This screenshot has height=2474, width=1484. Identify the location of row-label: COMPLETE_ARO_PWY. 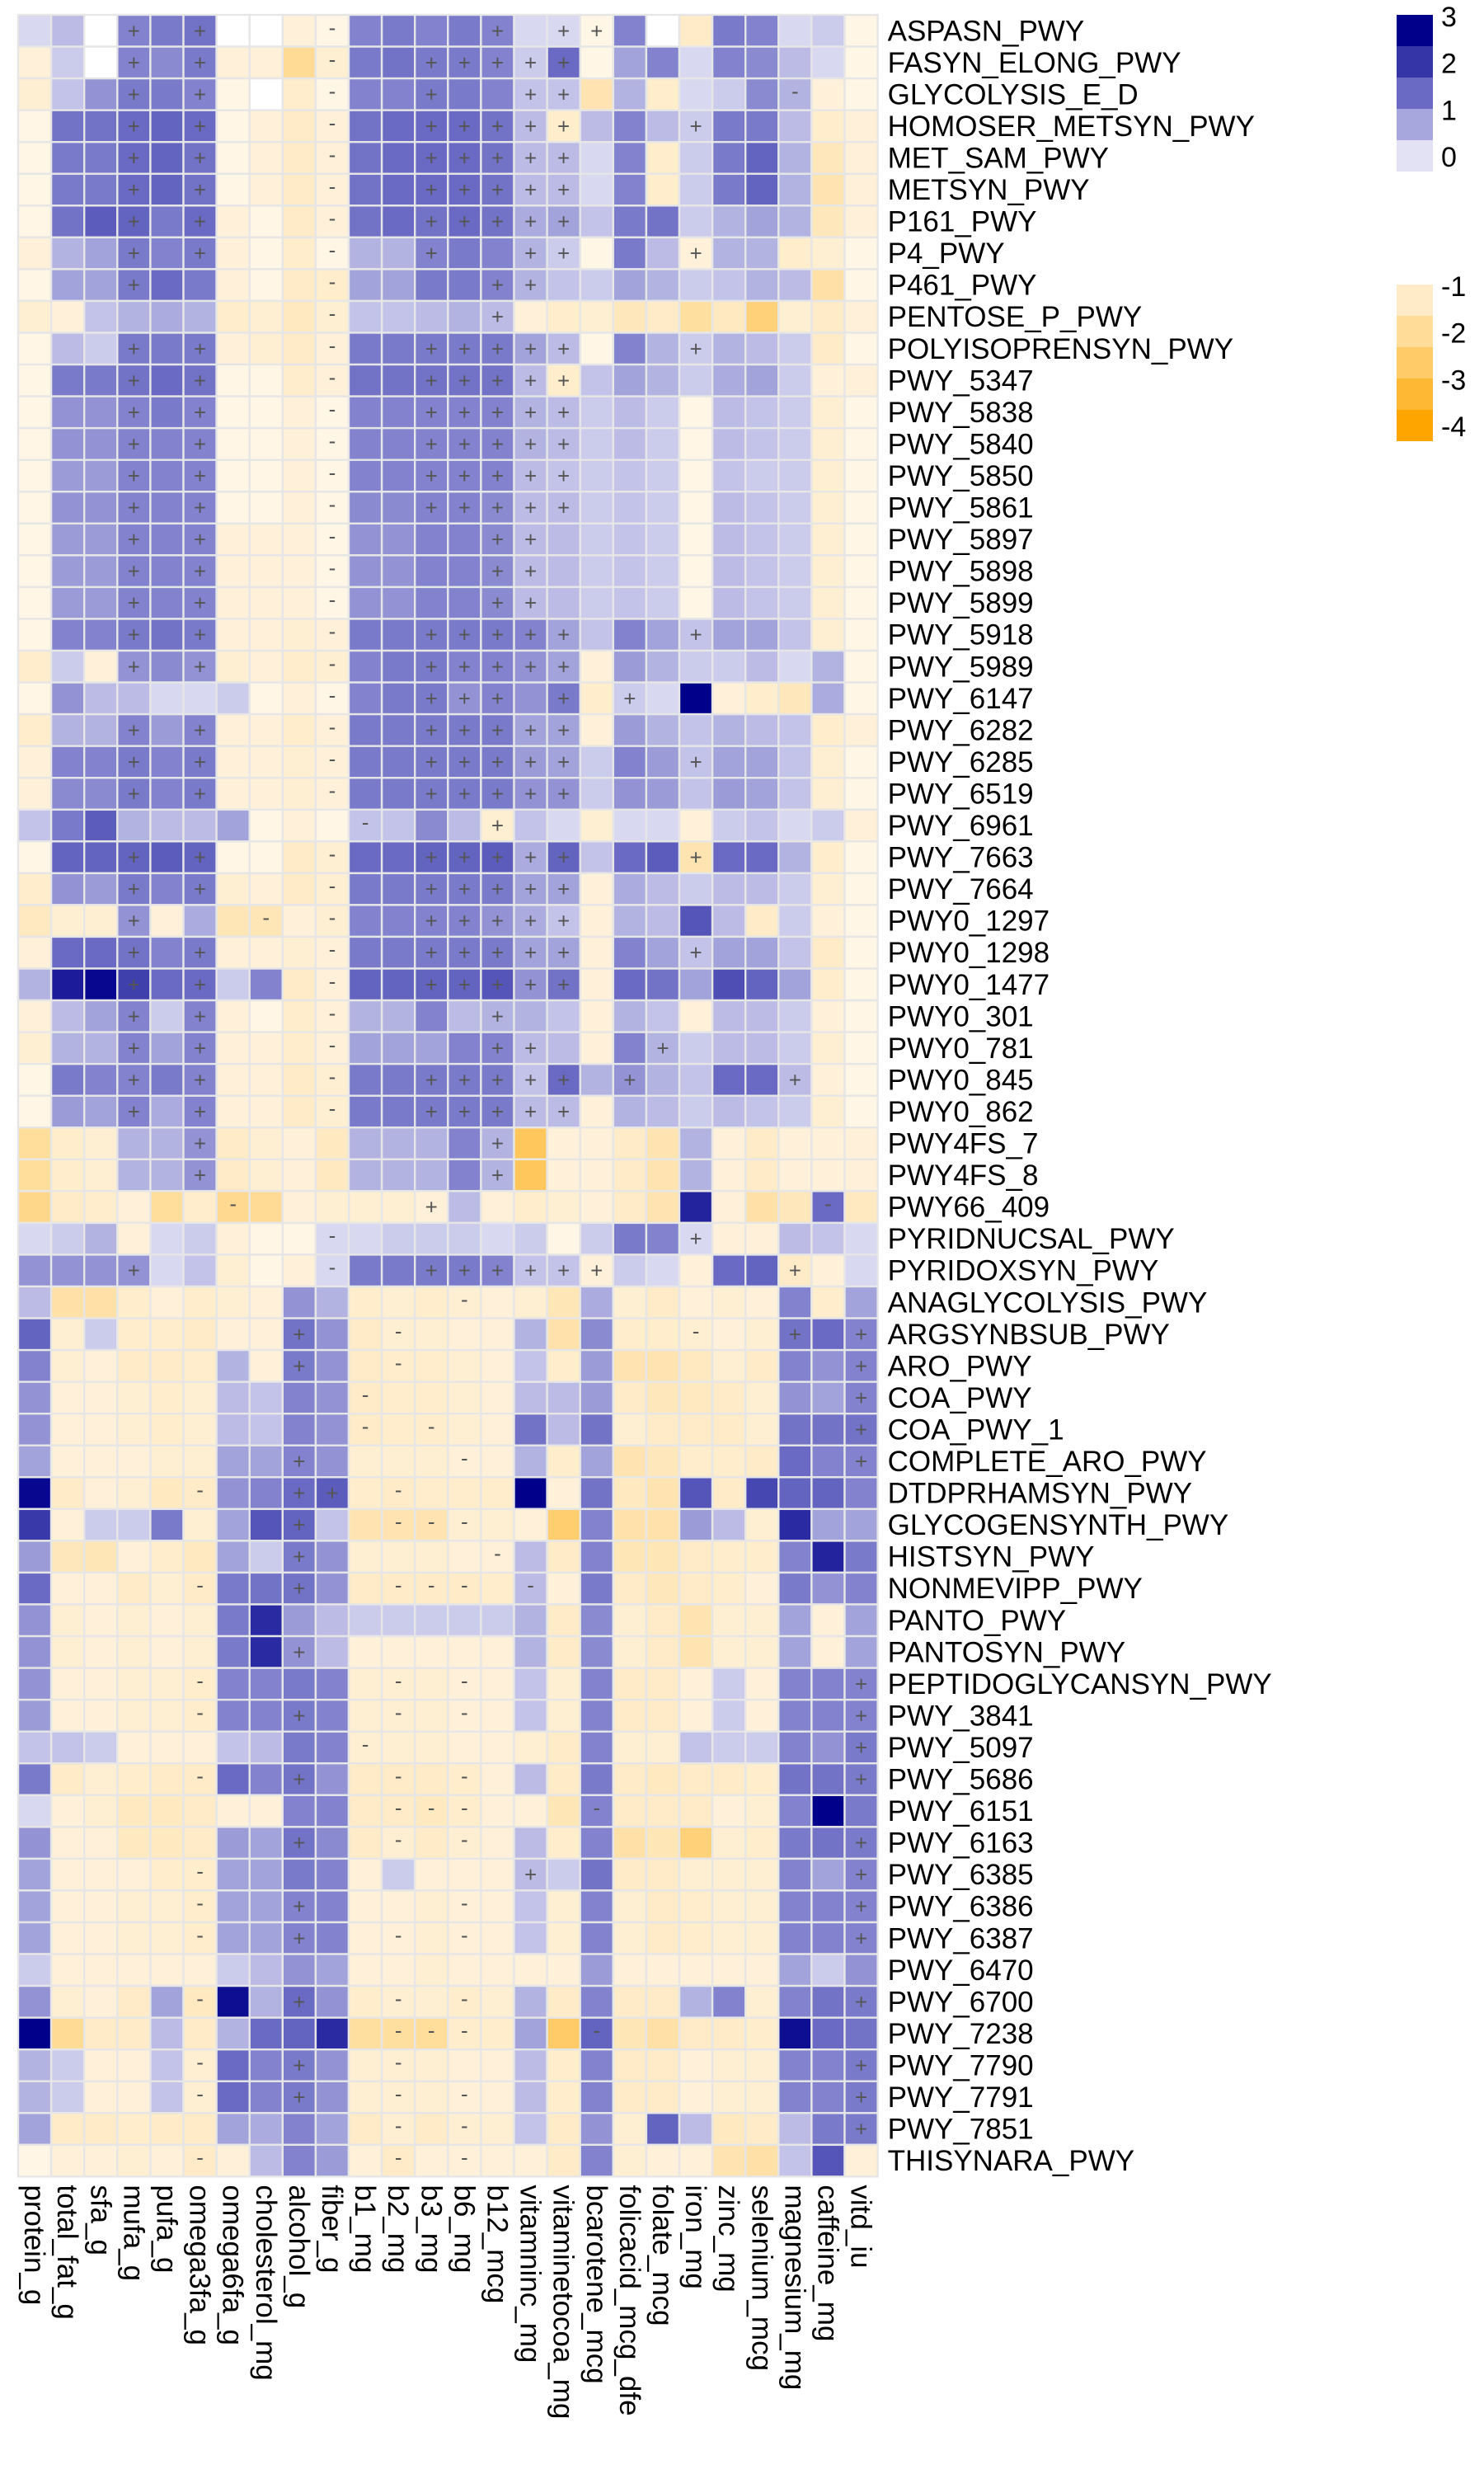
(1047, 1462).